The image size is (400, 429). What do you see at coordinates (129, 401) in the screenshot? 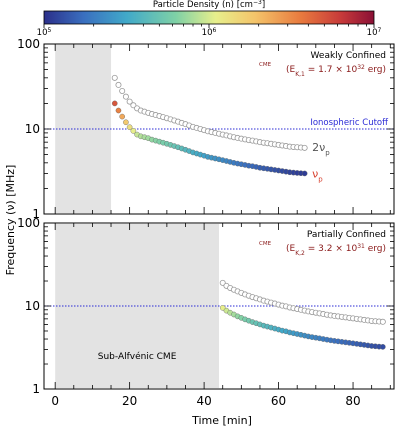
I see `x-tick-label: 20` at bounding box center [129, 401].